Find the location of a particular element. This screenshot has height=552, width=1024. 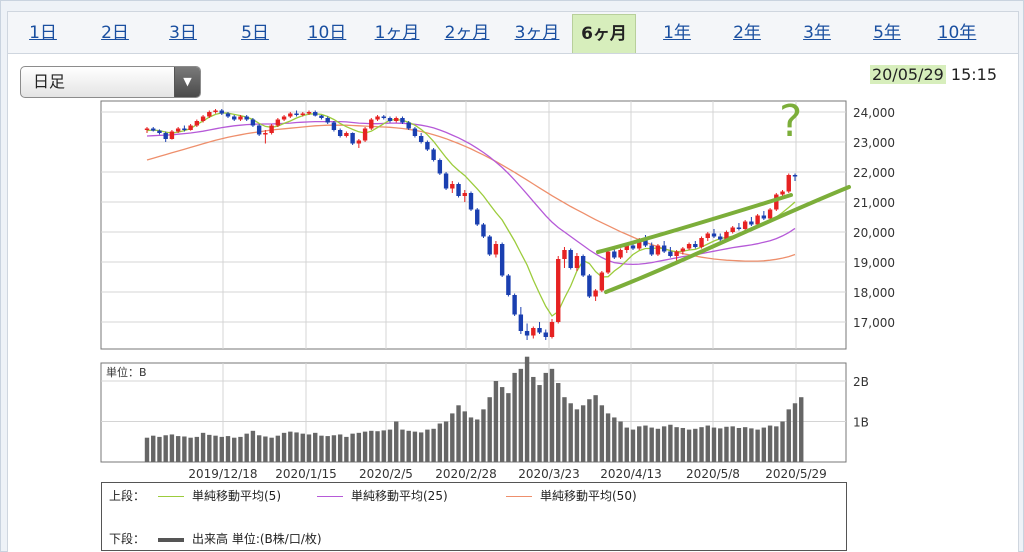

chart-type-select: 日足 ▼ is located at coordinates (110, 82).